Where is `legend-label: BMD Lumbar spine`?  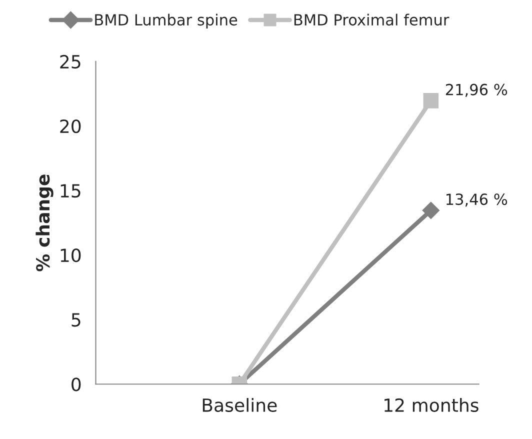
legend-label: BMD Lumbar spine is located at coordinates (166, 21).